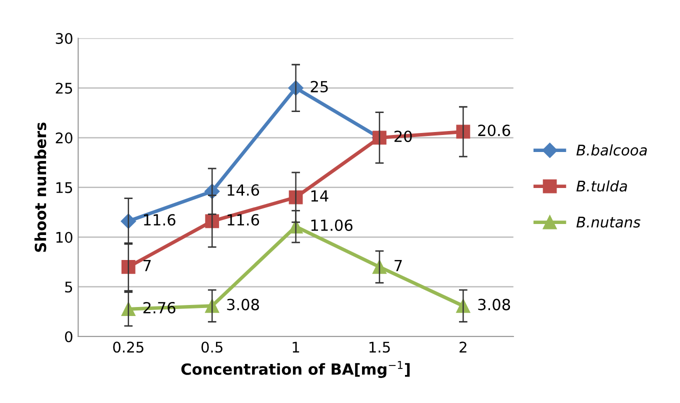 This screenshot has height=403, width=680. Describe the element at coordinates (64, 237) in the screenshot. I see `y-tick-label: 10` at that location.